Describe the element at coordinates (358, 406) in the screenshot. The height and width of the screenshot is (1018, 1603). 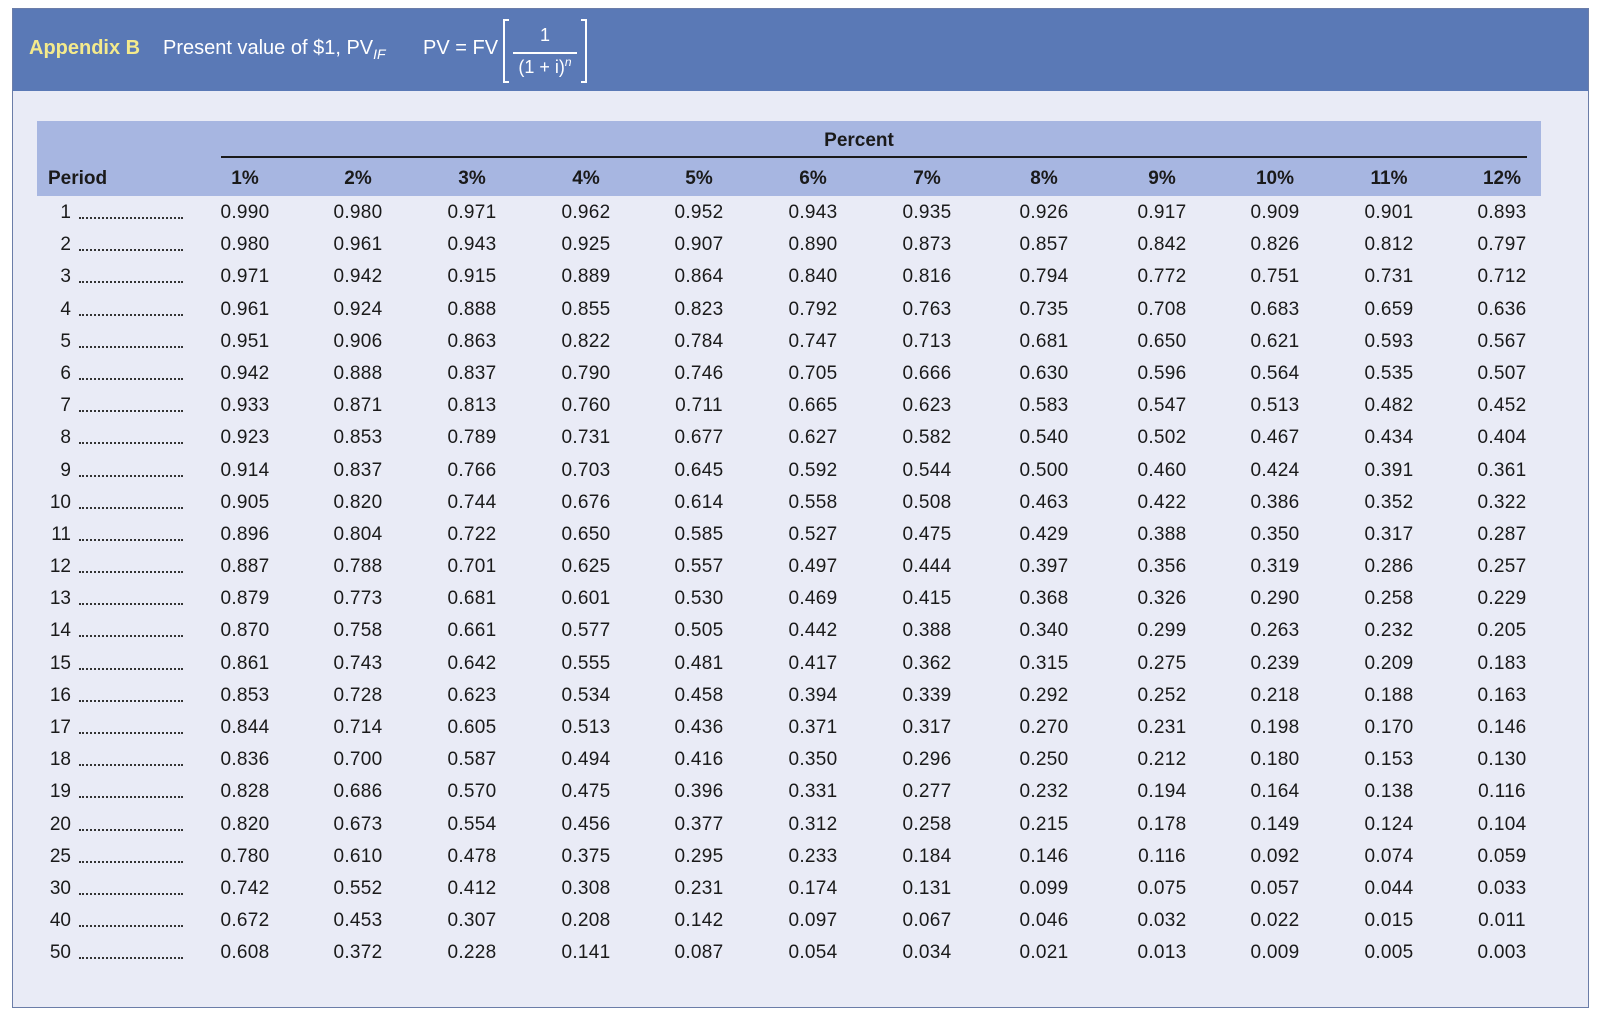
I see `value-cell: 0.871` at that location.